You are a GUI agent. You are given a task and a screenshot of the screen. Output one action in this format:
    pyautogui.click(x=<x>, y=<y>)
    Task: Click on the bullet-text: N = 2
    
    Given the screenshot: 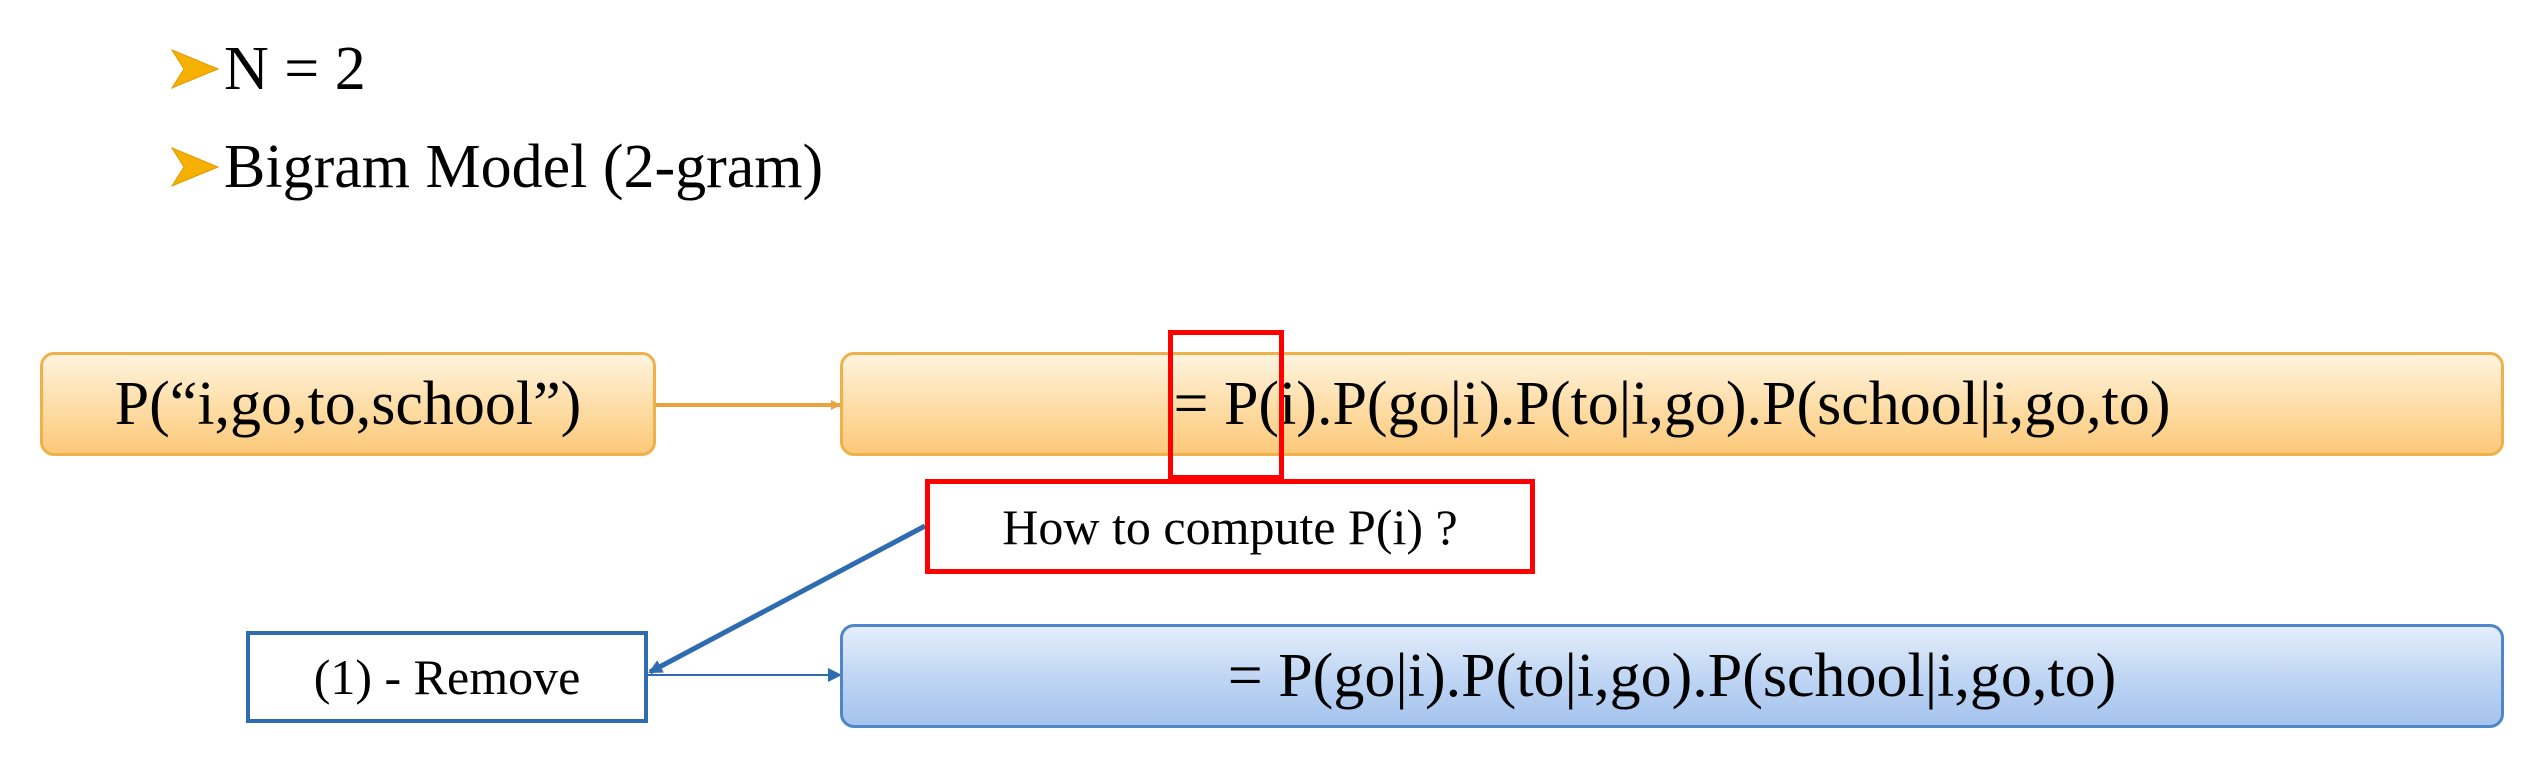 What is the action you would take?
    pyautogui.click(x=295, y=69)
    